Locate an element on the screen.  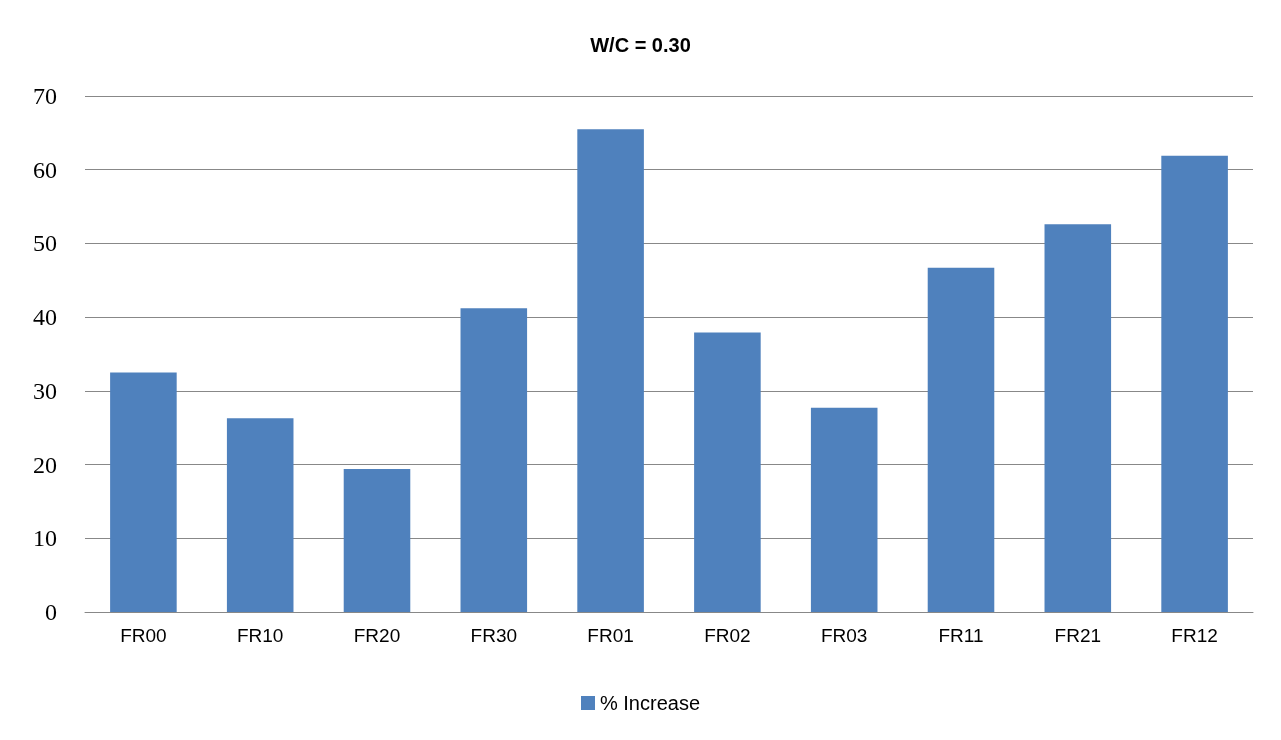
chart-title: W/C = 0.30 is located at coordinates (640, 45).